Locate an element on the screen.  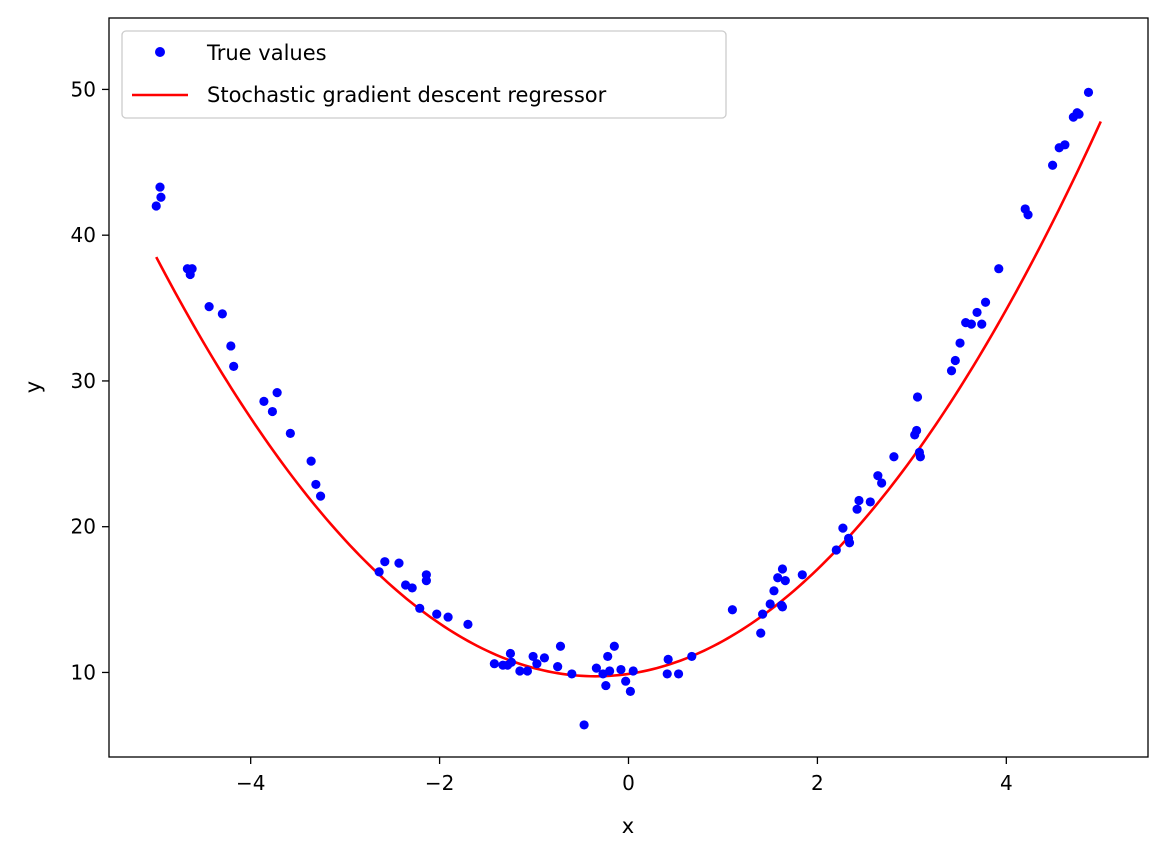
y-tick-label: 40 is located at coordinates (83, 235).